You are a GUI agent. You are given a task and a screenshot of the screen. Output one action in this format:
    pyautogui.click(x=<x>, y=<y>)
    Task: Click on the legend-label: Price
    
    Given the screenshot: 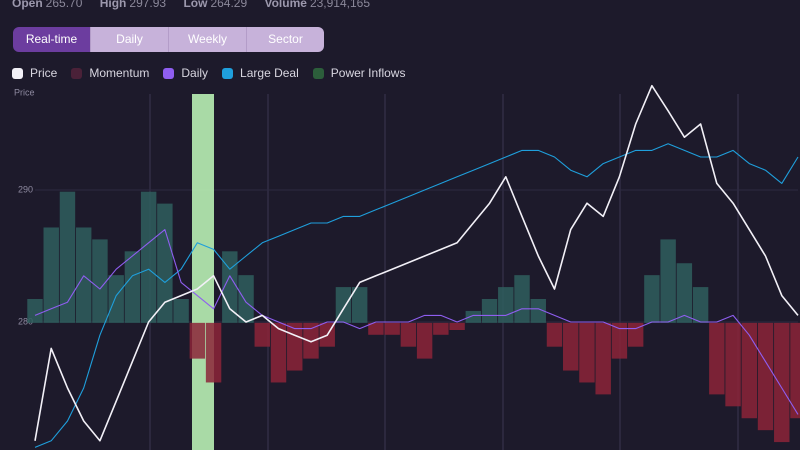 What is the action you would take?
    pyautogui.click(x=44, y=73)
    